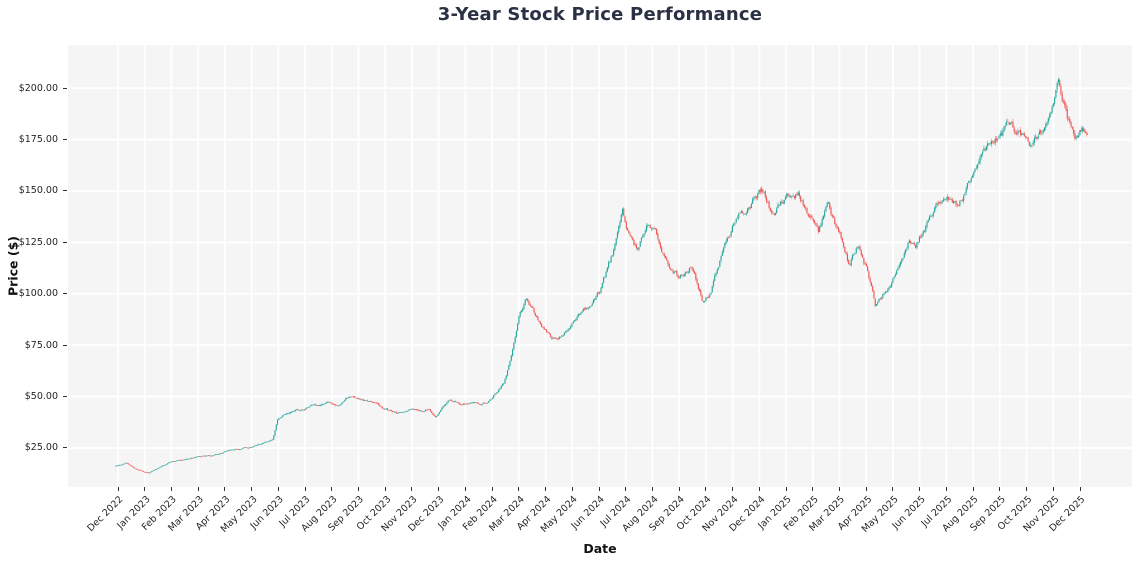  I want to click on chart-title: 3-Year Stock Price Performance, so click(600, 14).